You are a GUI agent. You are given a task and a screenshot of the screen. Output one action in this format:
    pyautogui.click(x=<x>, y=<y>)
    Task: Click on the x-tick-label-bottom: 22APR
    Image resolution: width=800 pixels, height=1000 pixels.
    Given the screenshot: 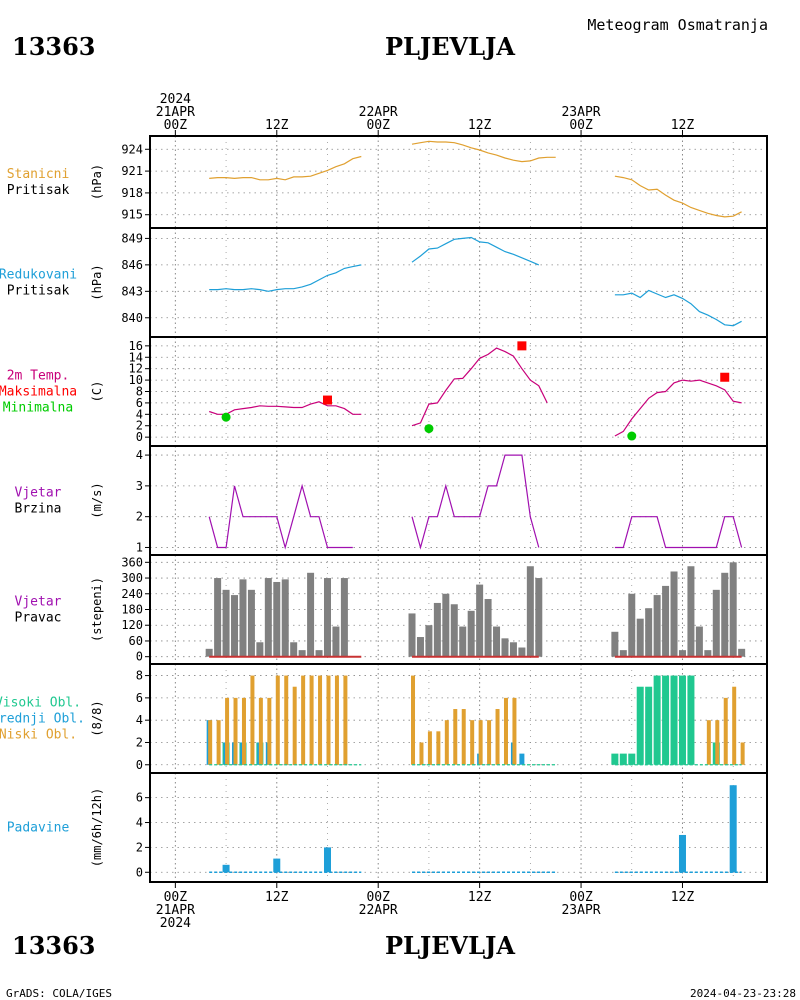 What is the action you would take?
    pyautogui.click(x=378, y=910)
    